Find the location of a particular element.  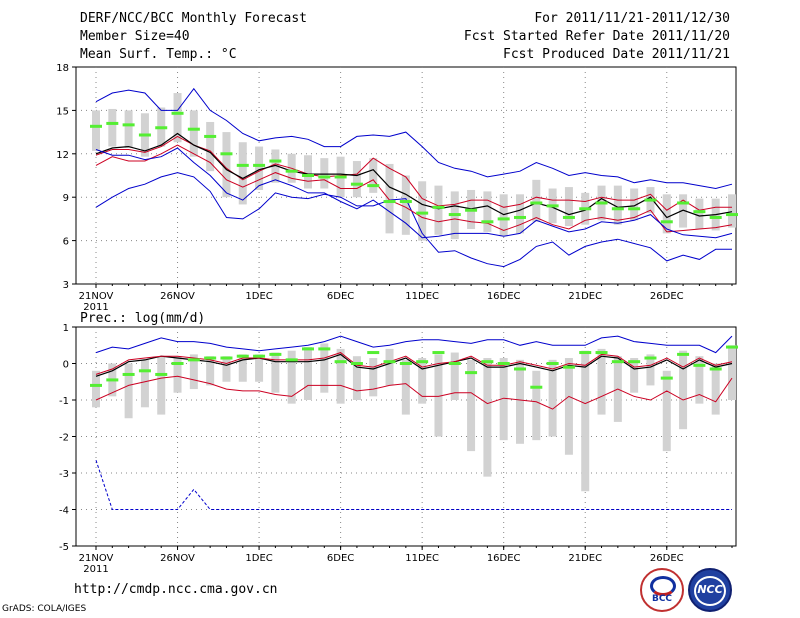

y-tick-label: -2 is located at coordinates (64, 438).